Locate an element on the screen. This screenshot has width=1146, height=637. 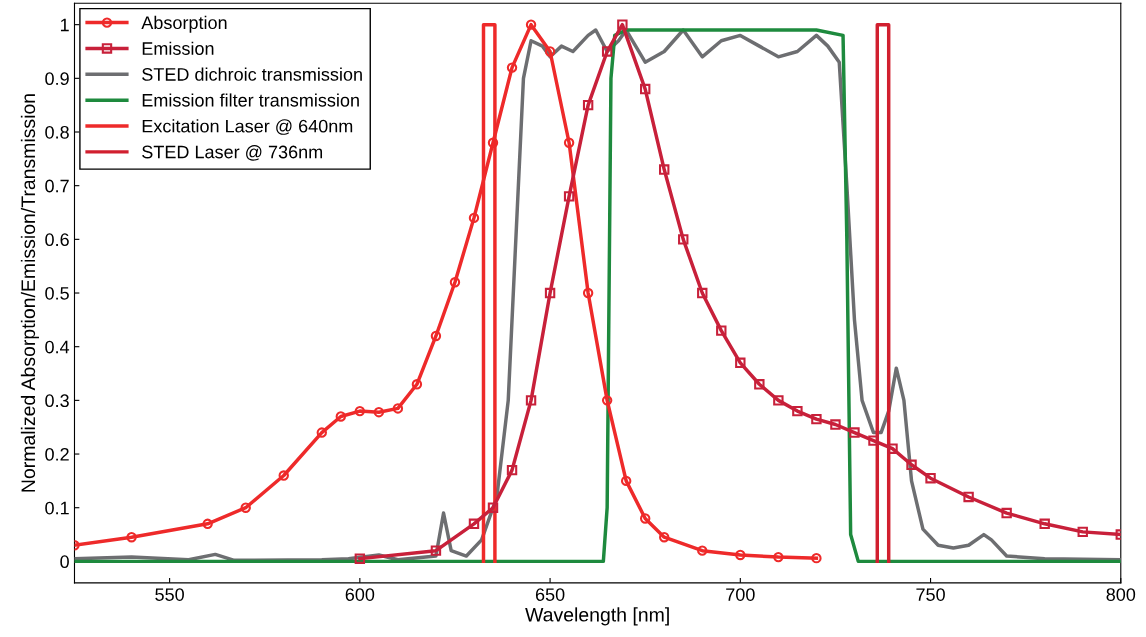
legend-label: STED dichroic transmission is located at coordinates (252, 74).